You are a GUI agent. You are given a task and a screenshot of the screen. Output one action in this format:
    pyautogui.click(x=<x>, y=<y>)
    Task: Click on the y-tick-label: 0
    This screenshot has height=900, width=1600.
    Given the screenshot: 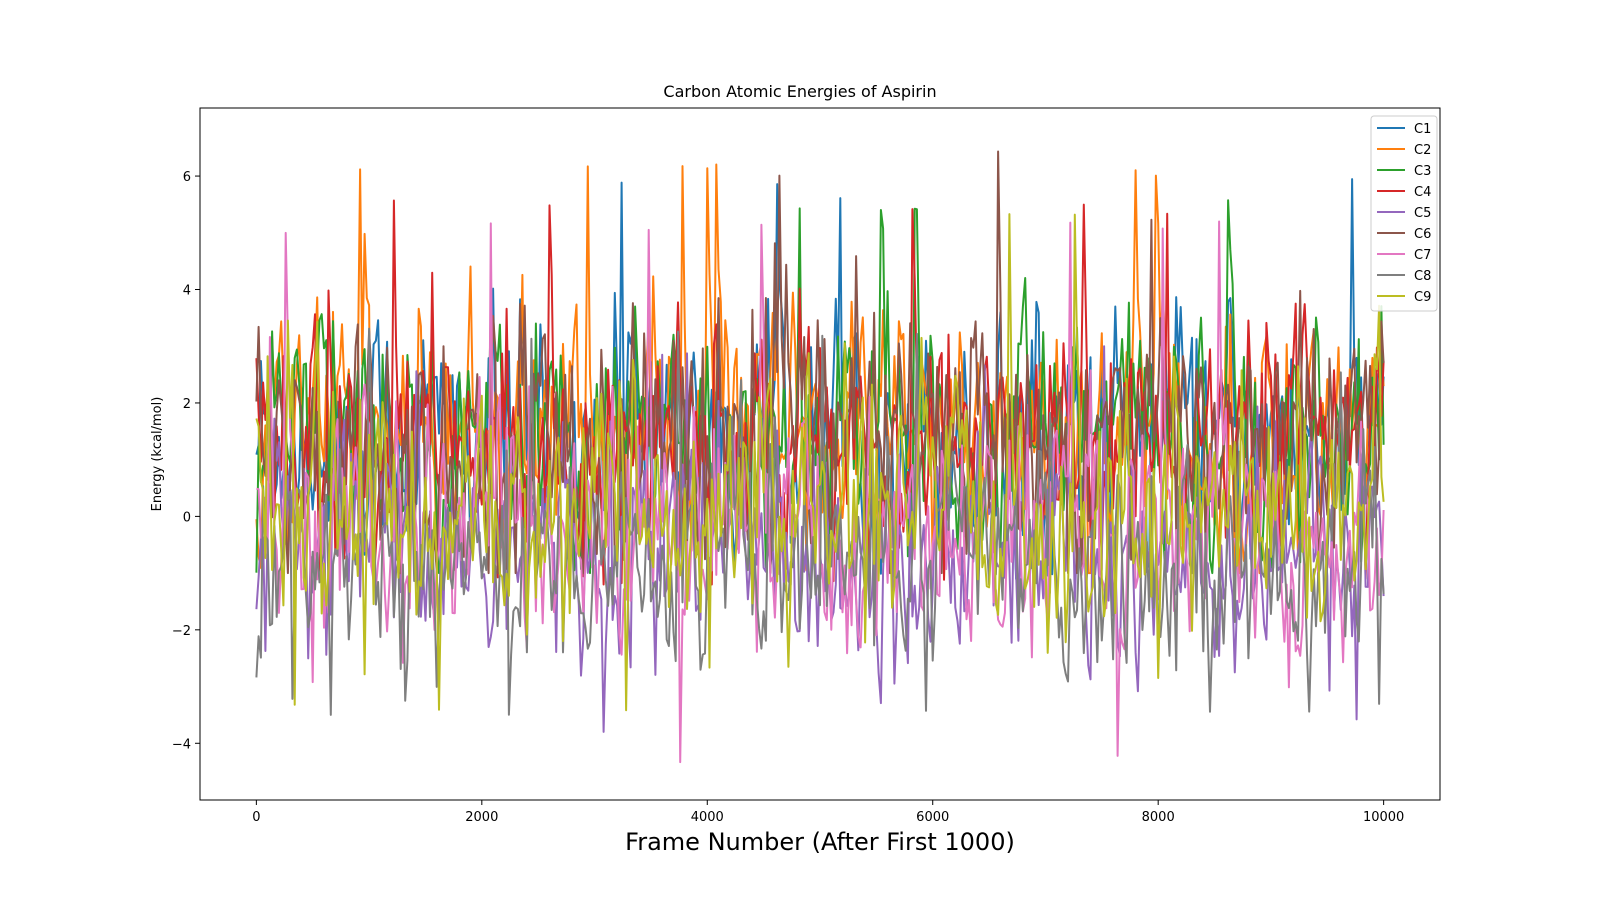 What is the action you would take?
    pyautogui.click(x=187, y=517)
    